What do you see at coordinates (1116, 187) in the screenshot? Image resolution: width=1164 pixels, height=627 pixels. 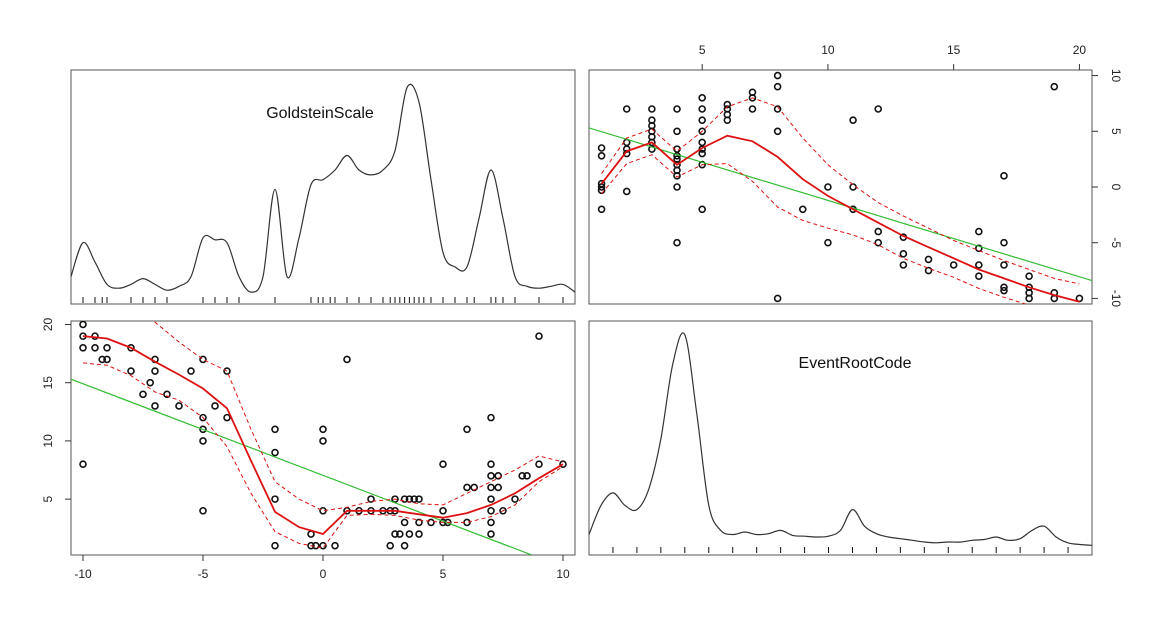 I see `right-axis-tick-label: 0` at bounding box center [1116, 187].